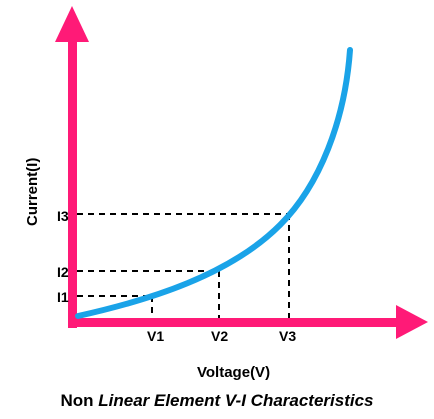 The image size is (434, 419). I want to click on caption-prefix: Non, so click(79, 400).